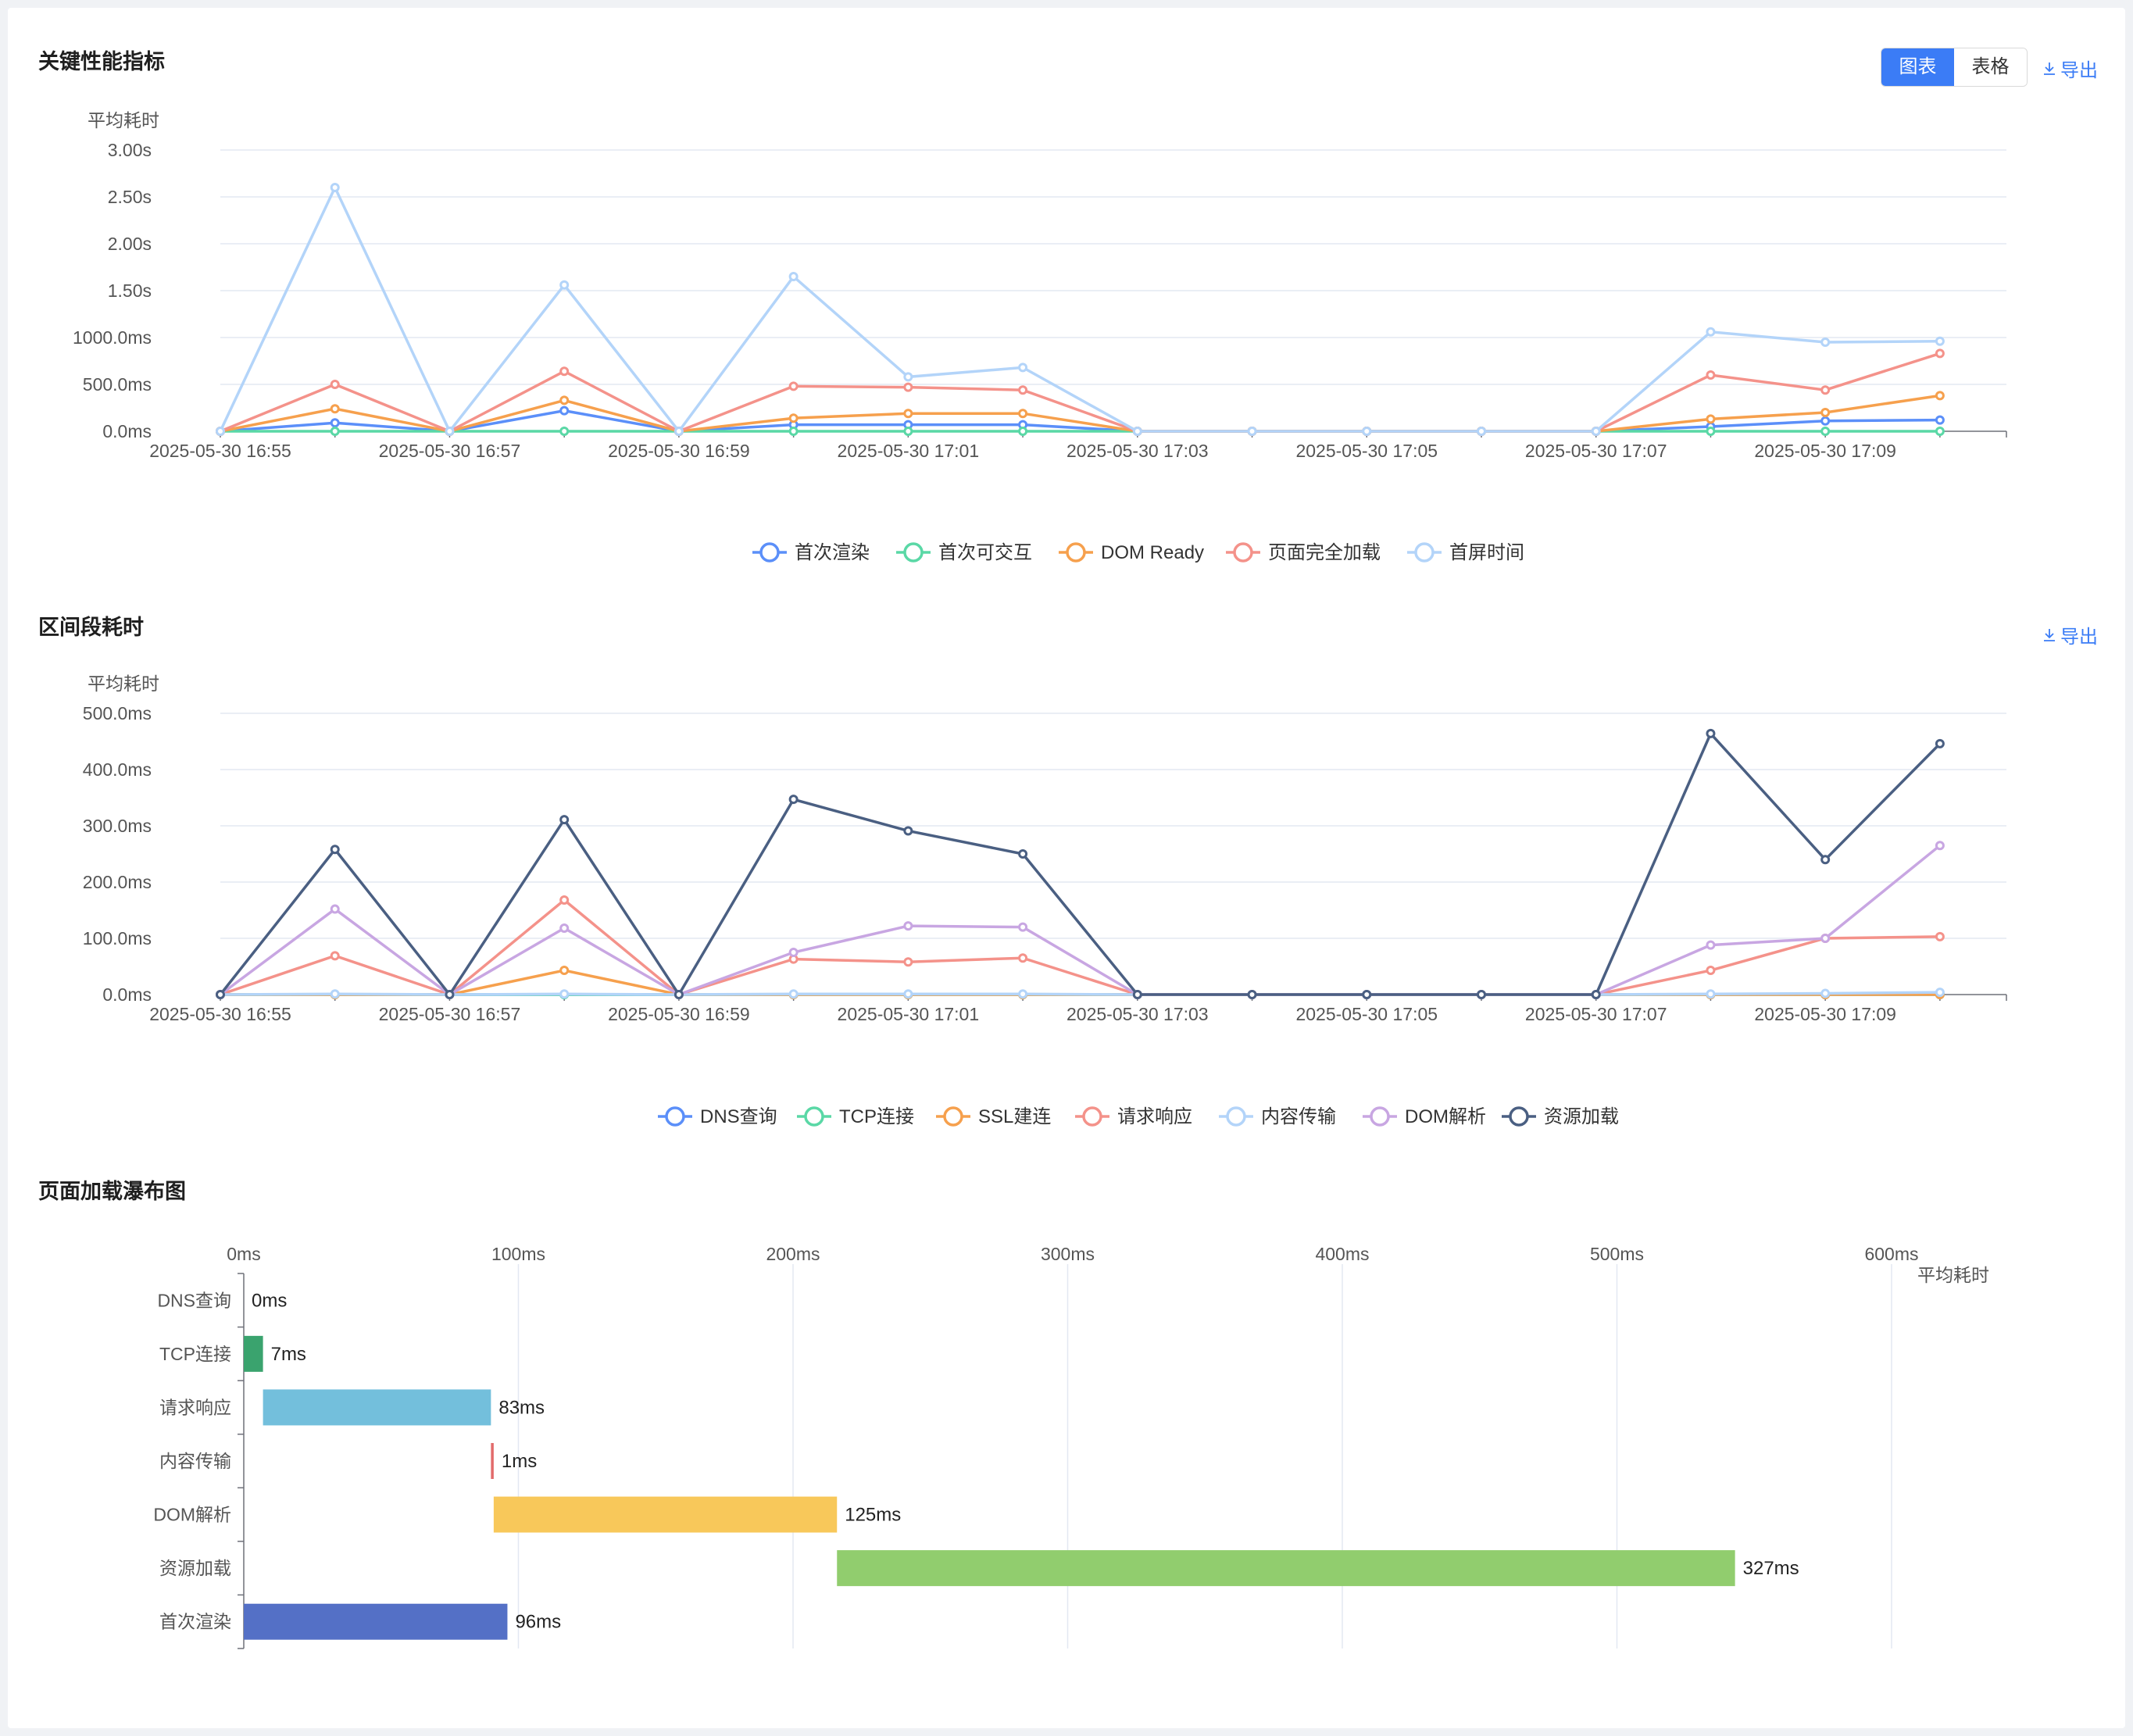  Describe the element at coordinates (1133, 1116) in the screenshot. I see `interval-legend-item: 请求响应` at that location.